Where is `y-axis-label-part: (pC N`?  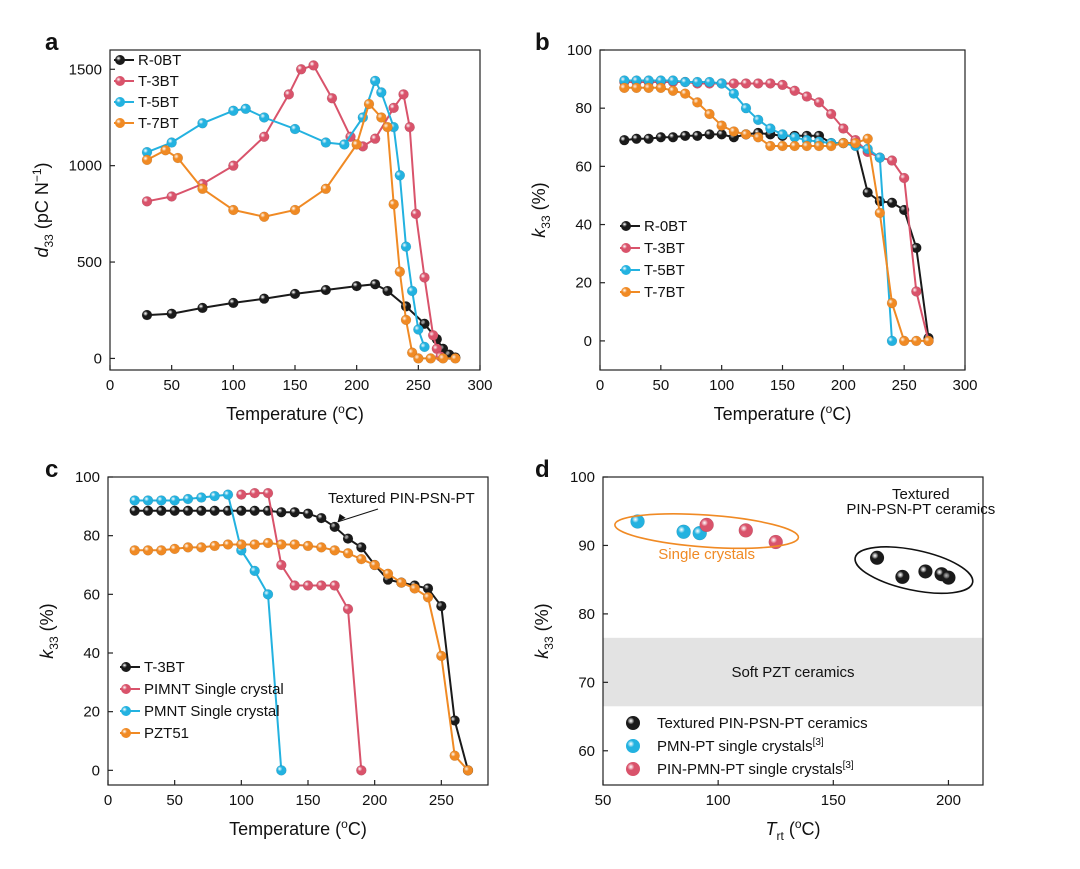 y-axis-label-part: (pC N is located at coordinates (42, 208).